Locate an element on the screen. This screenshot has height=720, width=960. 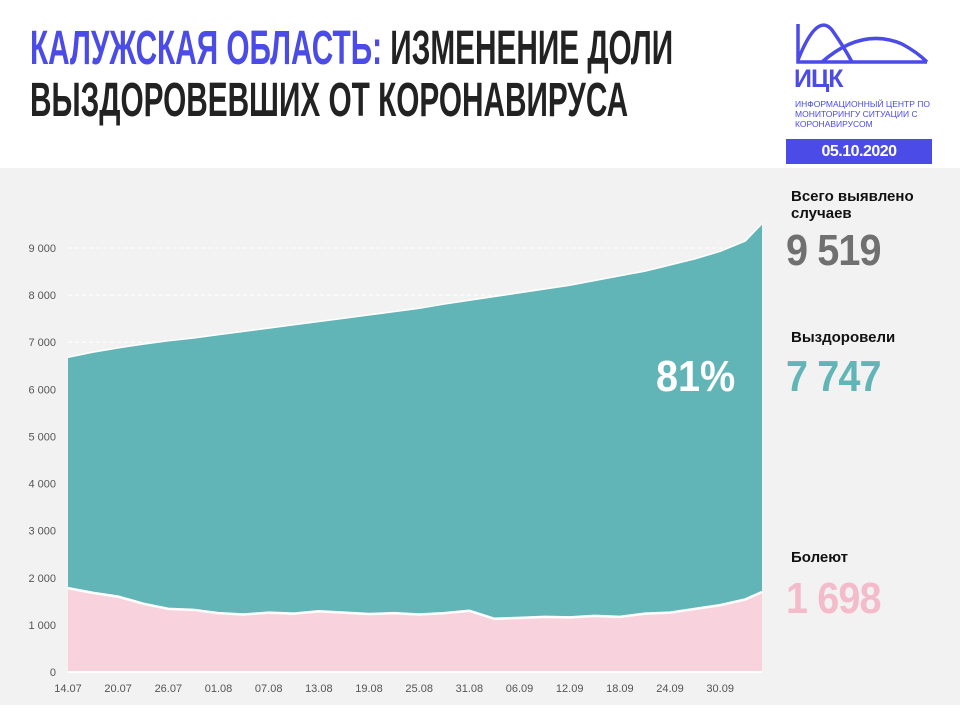
x-tick-label: 01.08 is located at coordinates (219, 689).